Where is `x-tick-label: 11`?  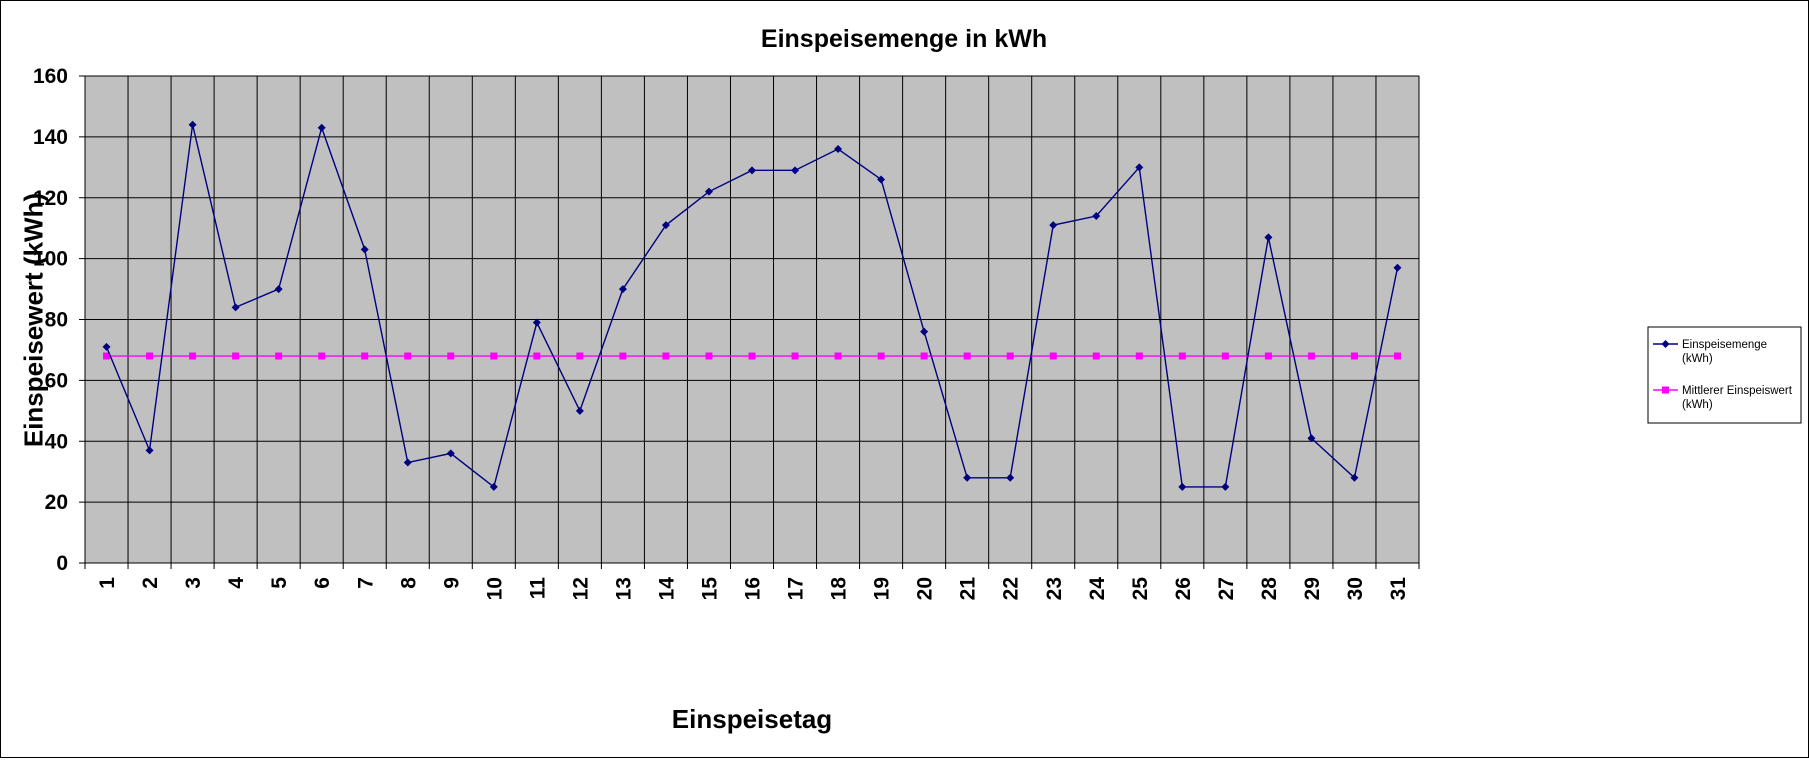
x-tick-label: 11 is located at coordinates (537, 588).